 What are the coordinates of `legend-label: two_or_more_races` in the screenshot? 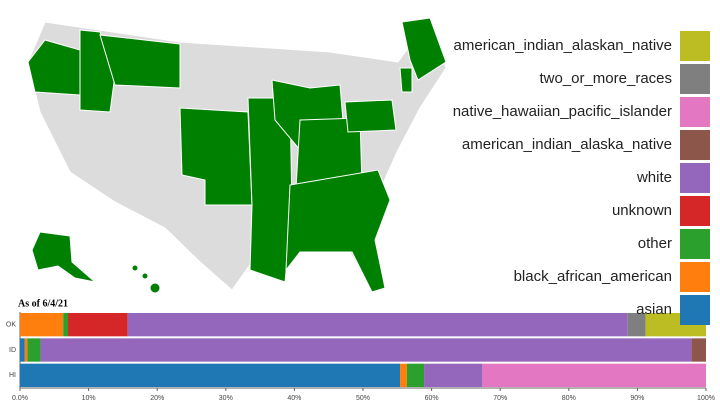 It's located at (605, 78).